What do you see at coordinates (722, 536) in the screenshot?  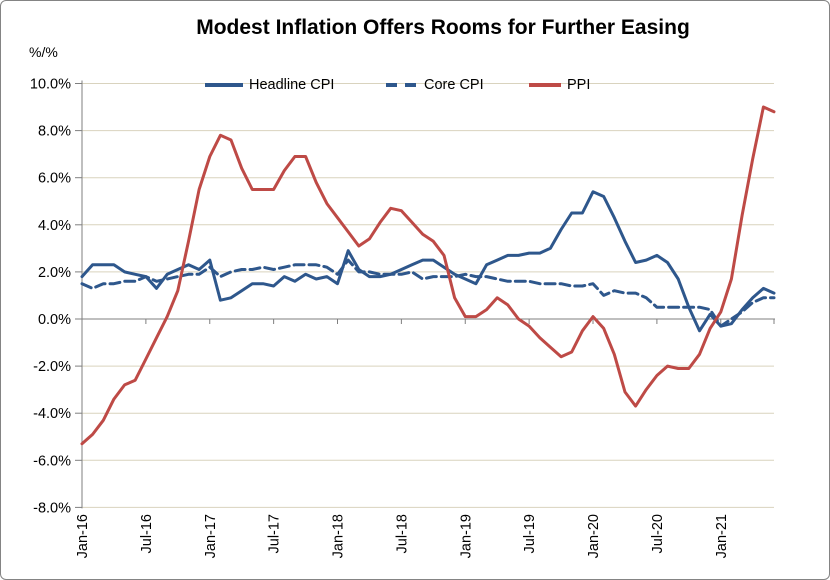 I see `x-tick-label: Jan-21` at bounding box center [722, 536].